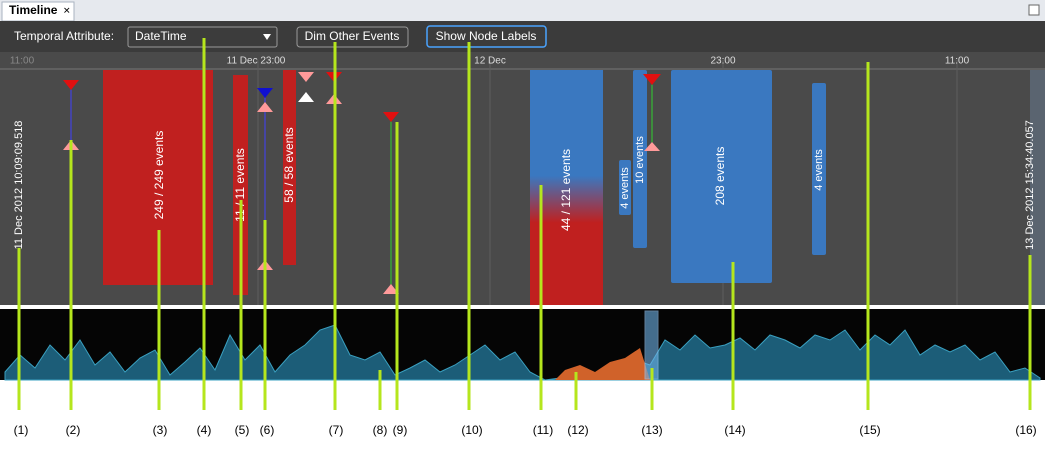 The width and height of the screenshot is (1045, 456). What do you see at coordinates (21, 430) in the screenshot?
I see `callout-label: (1)` at bounding box center [21, 430].